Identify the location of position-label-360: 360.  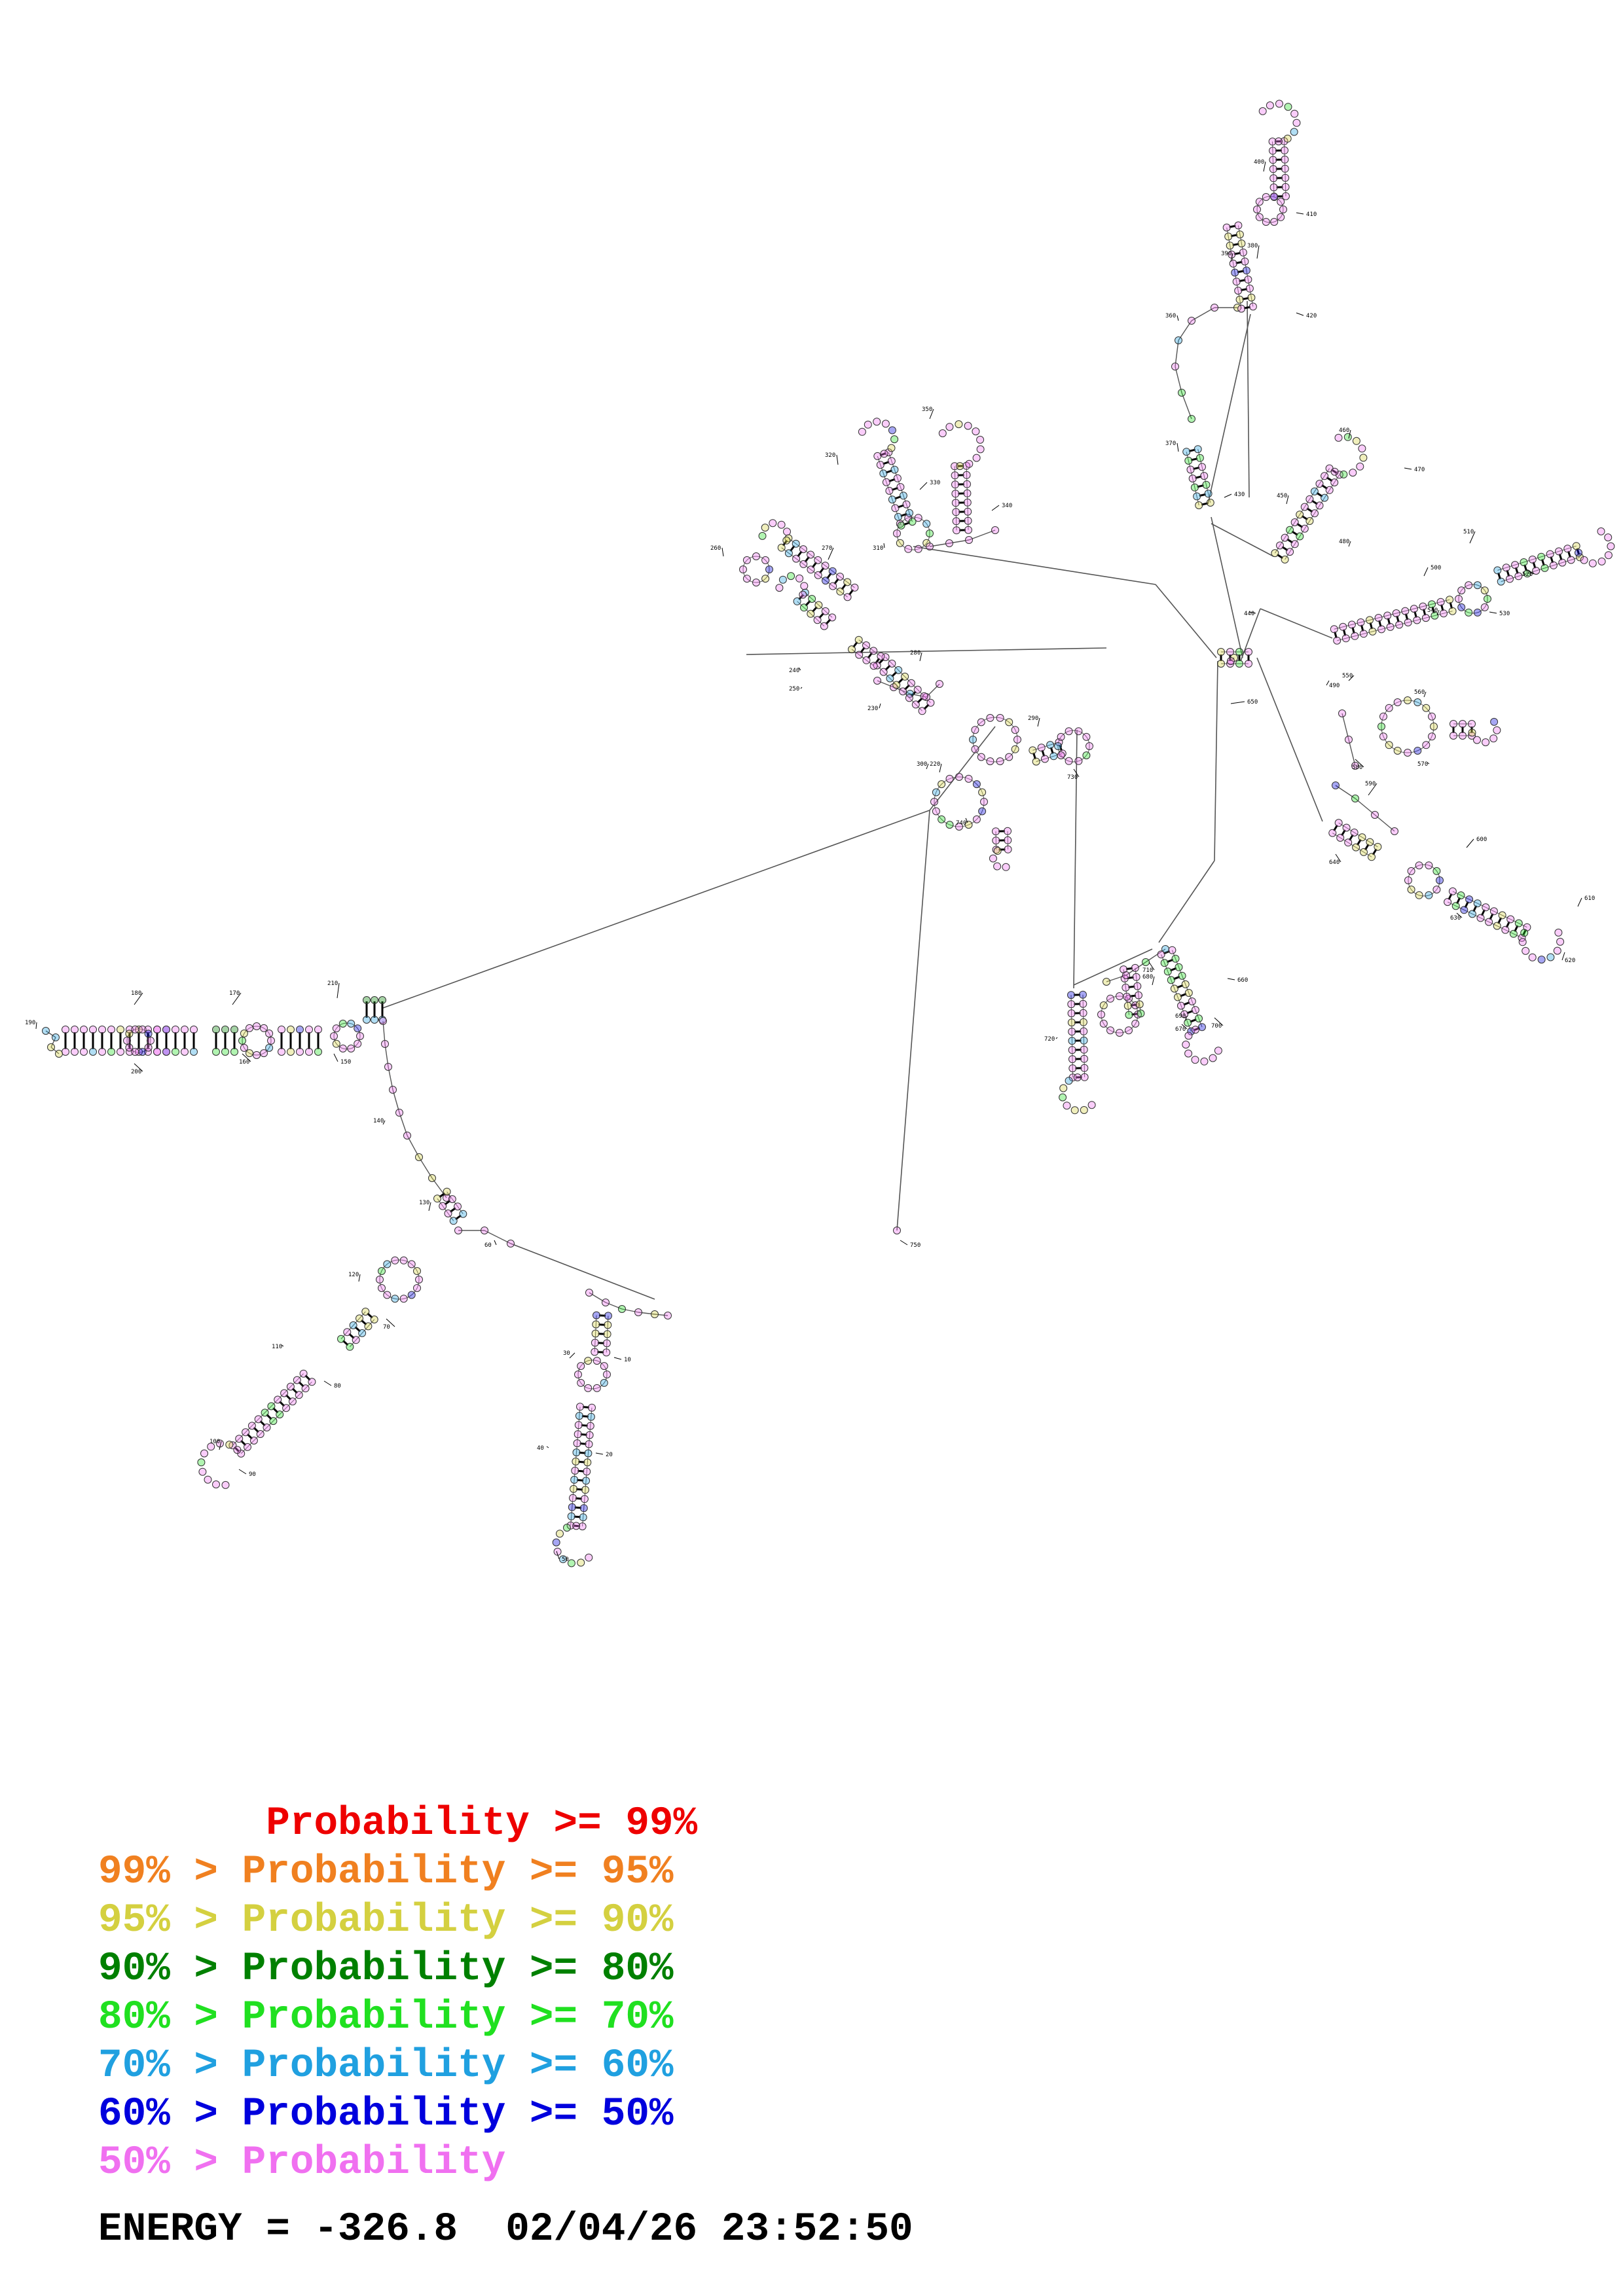
(1170, 316).